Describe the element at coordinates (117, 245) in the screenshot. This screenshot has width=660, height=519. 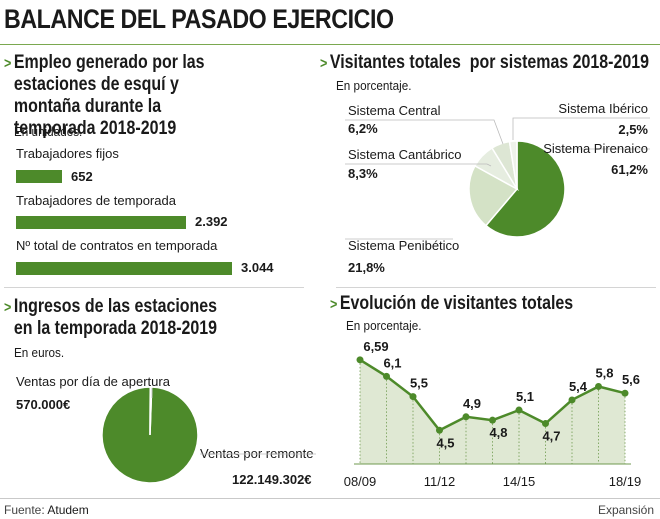
I see `bar-label-2: Nº total de contratos en temporada` at that location.